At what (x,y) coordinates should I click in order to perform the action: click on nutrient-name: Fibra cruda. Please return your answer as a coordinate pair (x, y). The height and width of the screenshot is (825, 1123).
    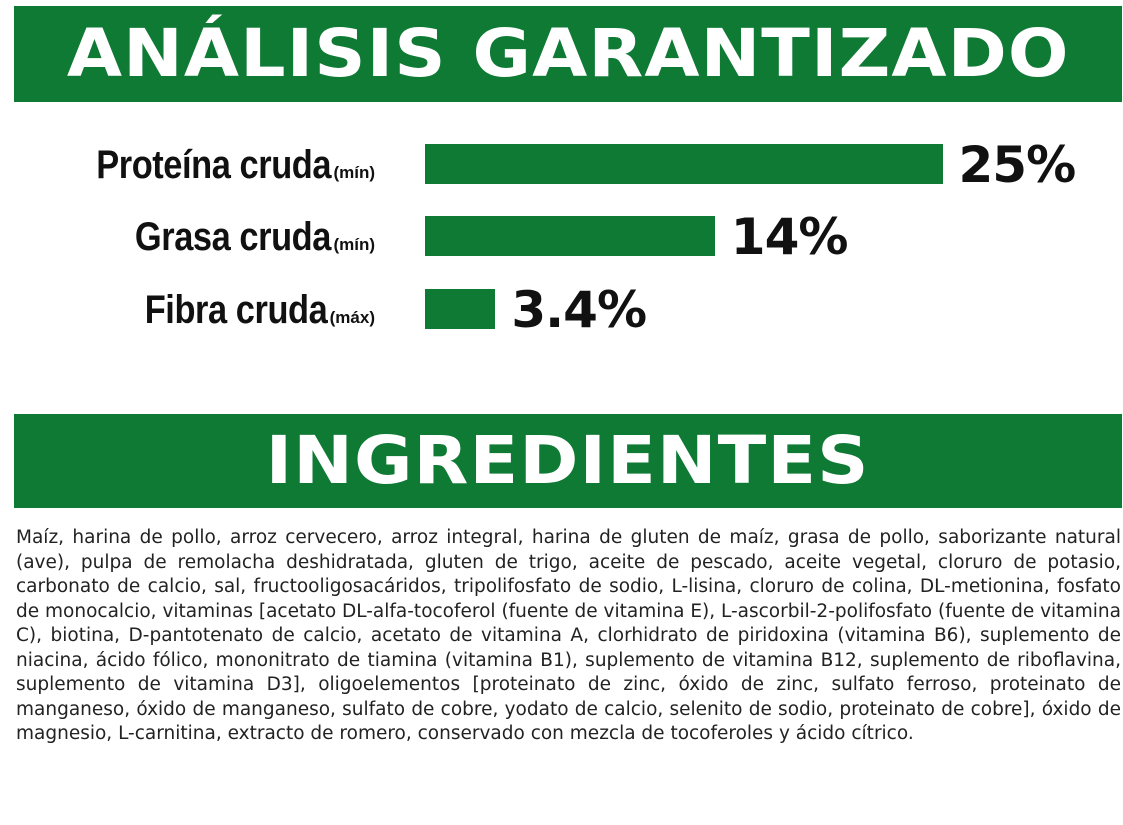
    Looking at the image, I should click on (236, 309).